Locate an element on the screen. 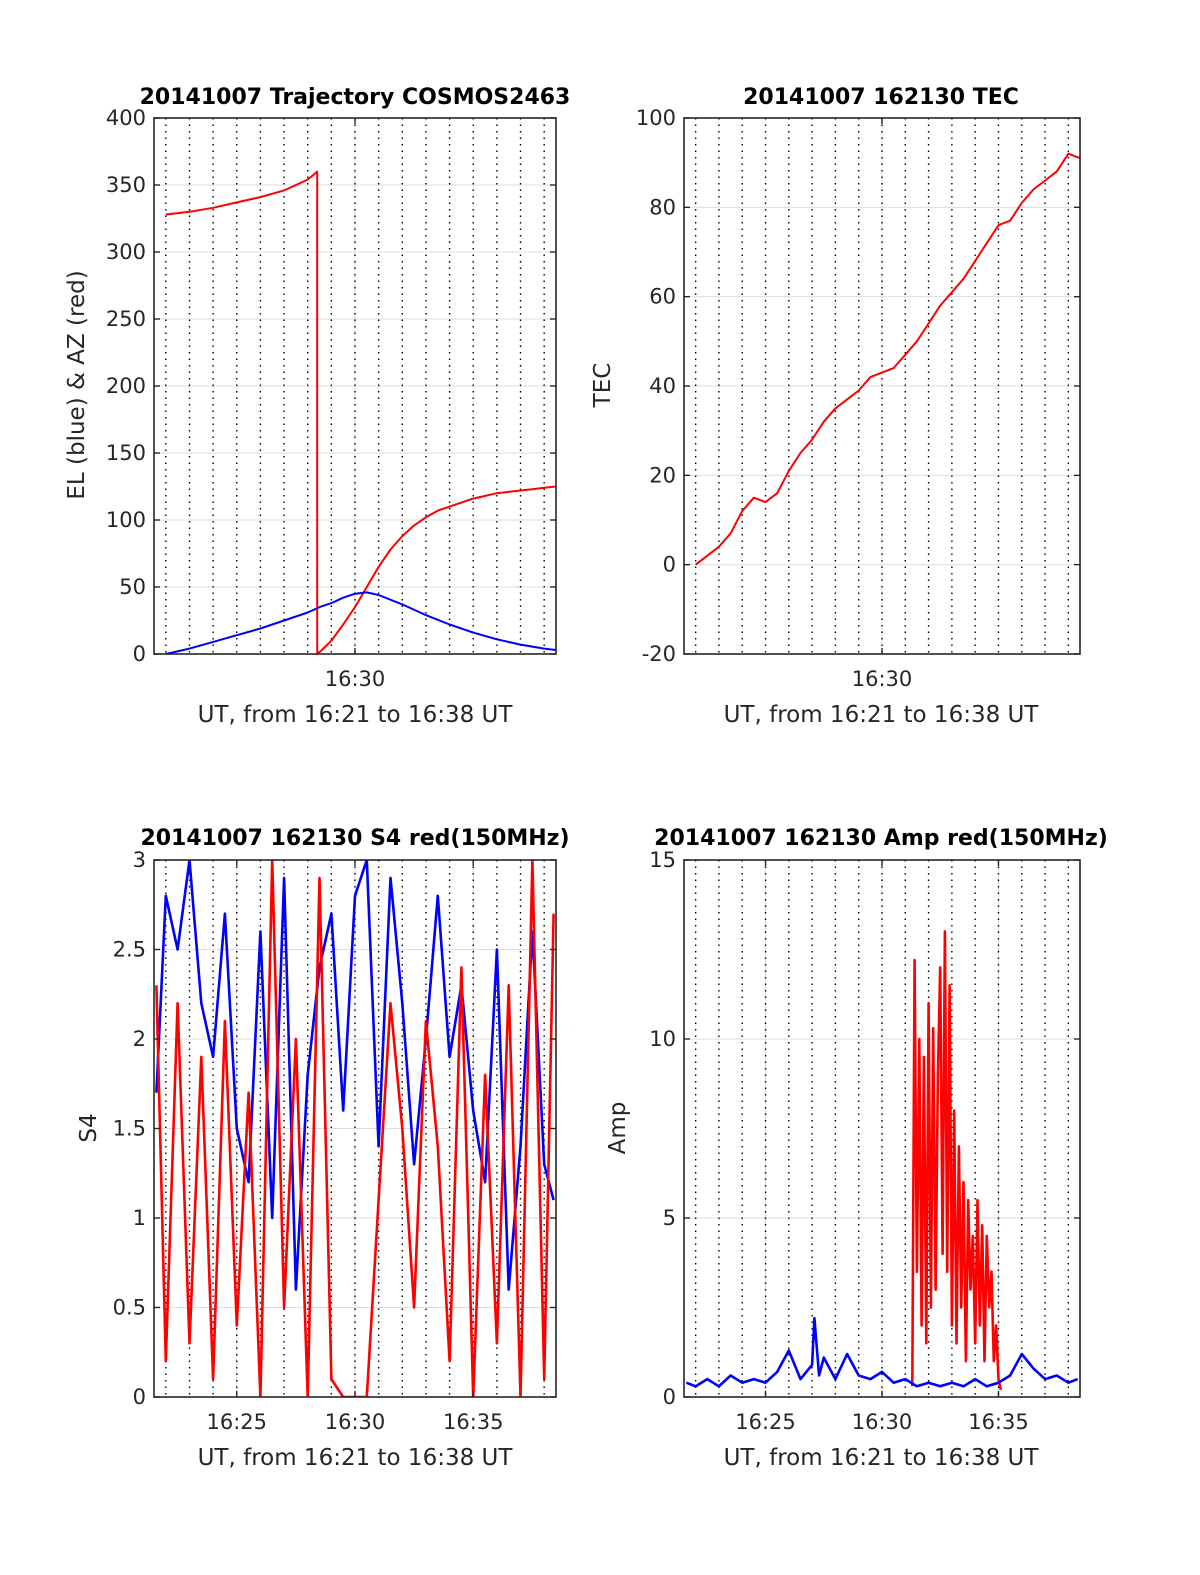  panel-trajectory-plot: 0 50 100 150 200 250 300 350 400 16:30 is located at coordinates (331, 398).